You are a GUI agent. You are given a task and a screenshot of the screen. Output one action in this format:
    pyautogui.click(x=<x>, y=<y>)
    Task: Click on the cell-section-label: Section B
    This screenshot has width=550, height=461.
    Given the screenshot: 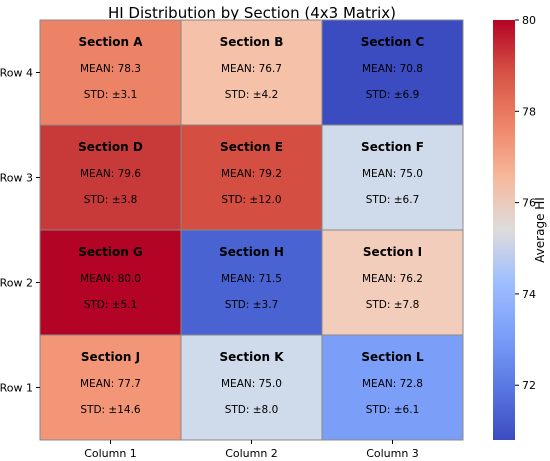 What is the action you would take?
    pyautogui.click(x=252, y=42)
    